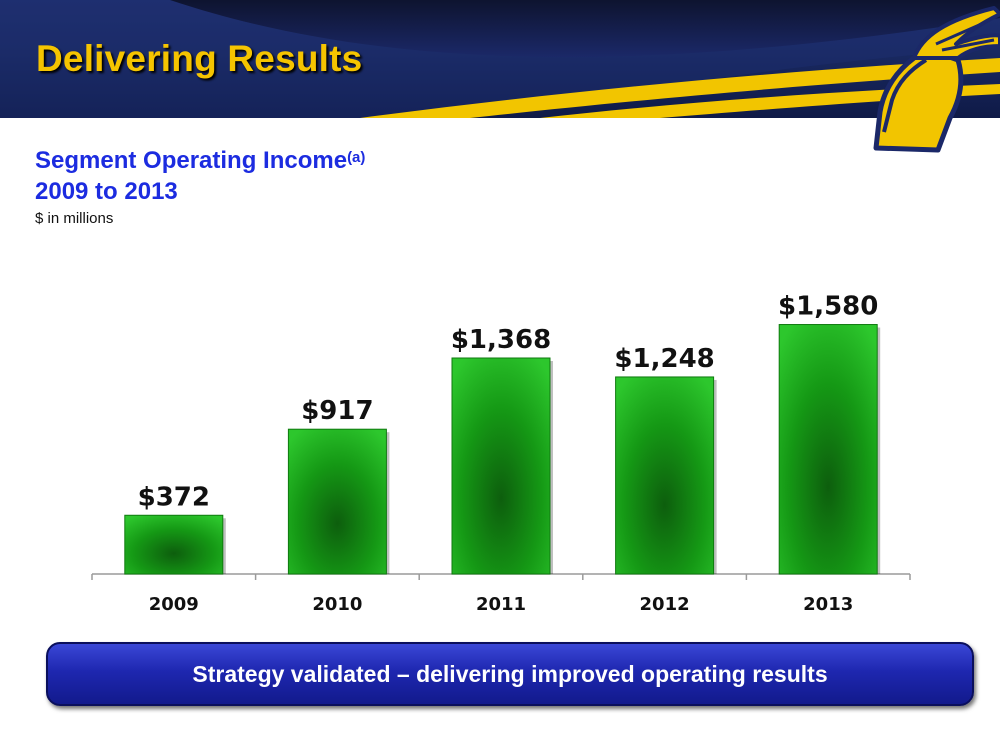 The image size is (1000, 750). What do you see at coordinates (664, 359) in the screenshot?
I see `data-label-2012: $1,248` at bounding box center [664, 359].